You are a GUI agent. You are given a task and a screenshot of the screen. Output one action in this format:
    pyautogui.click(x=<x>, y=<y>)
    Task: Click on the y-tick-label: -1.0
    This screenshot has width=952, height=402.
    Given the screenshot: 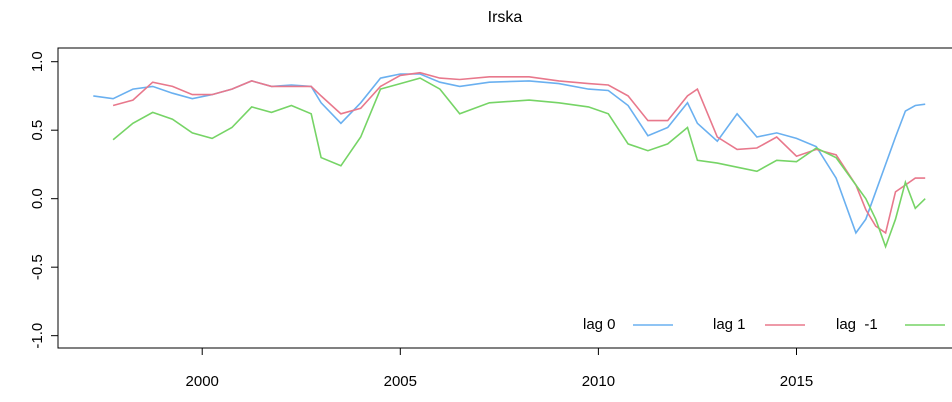 What is the action you would take?
    pyautogui.click(x=37, y=336)
    